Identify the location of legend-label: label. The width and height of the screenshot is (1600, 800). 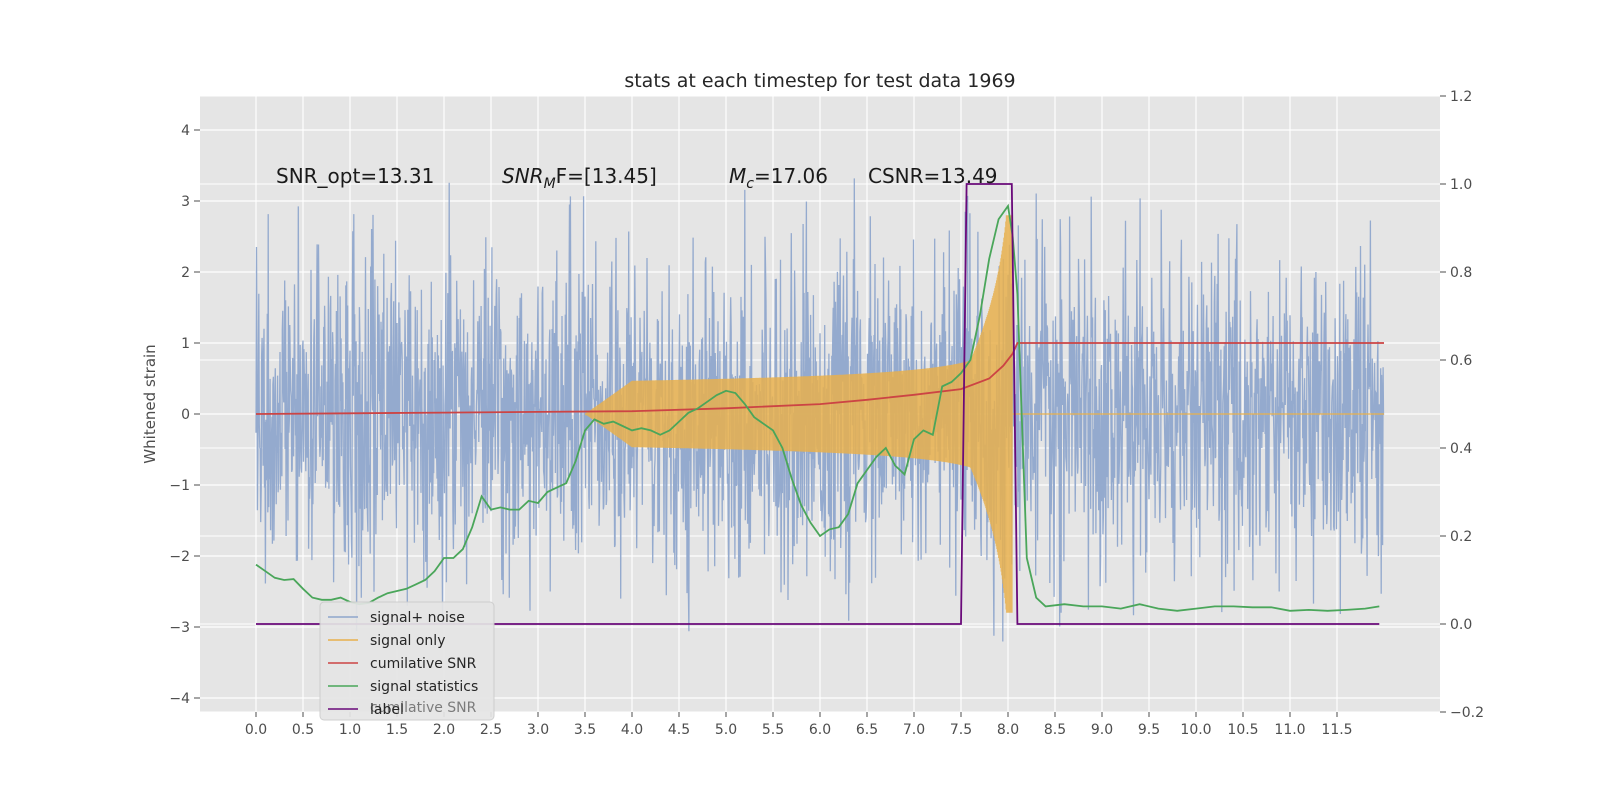
(387, 710).